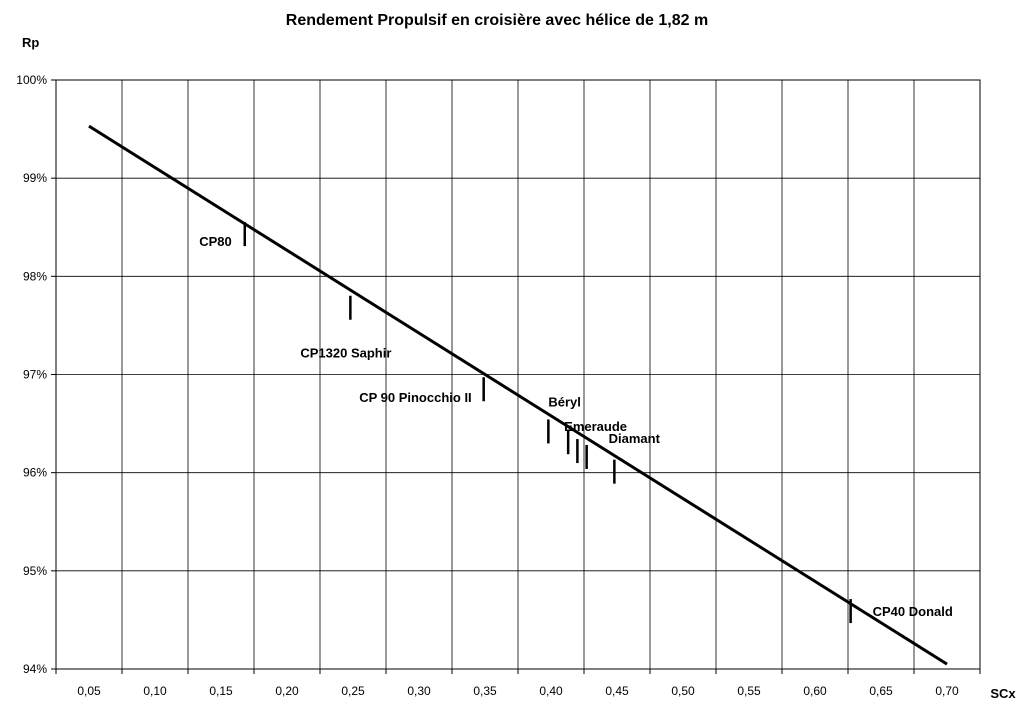  What do you see at coordinates (551, 691) in the screenshot?
I see `x-tick-label: 0,40` at bounding box center [551, 691].